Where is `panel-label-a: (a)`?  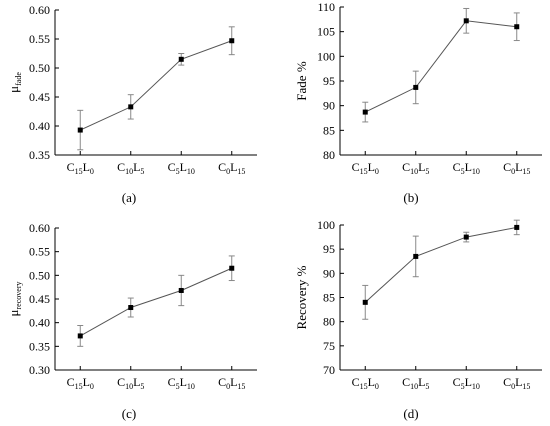 panel-label-a: (a) is located at coordinates (129, 197).